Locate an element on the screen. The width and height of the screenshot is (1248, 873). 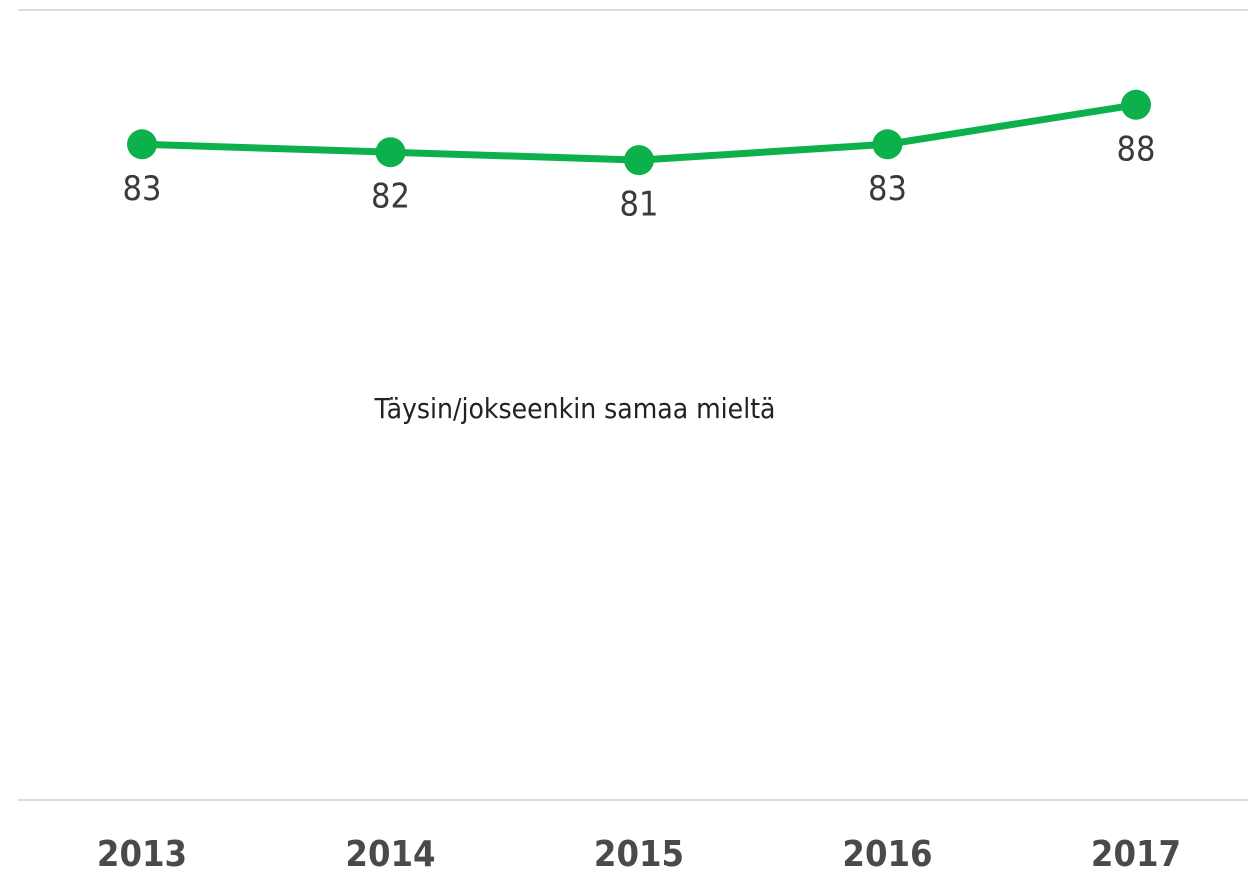
x-tick-label: 2016 is located at coordinates (887, 853).